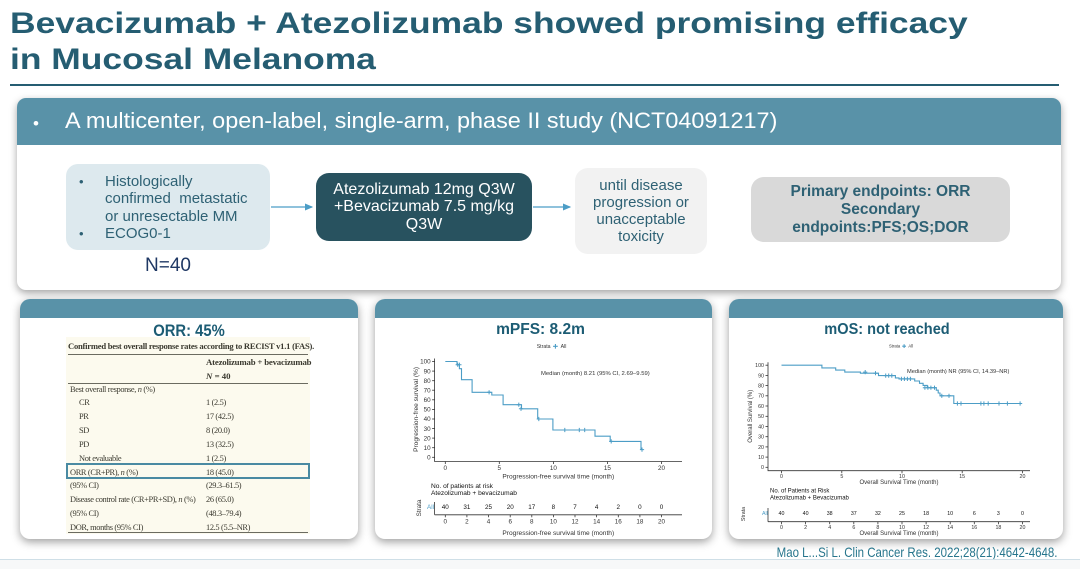 The height and width of the screenshot is (569, 1080). What do you see at coordinates (810, 498) in the screenshot?
I see `svg-text: Atezolizumab + Bevacizumab` at bounding box center [810, 498].